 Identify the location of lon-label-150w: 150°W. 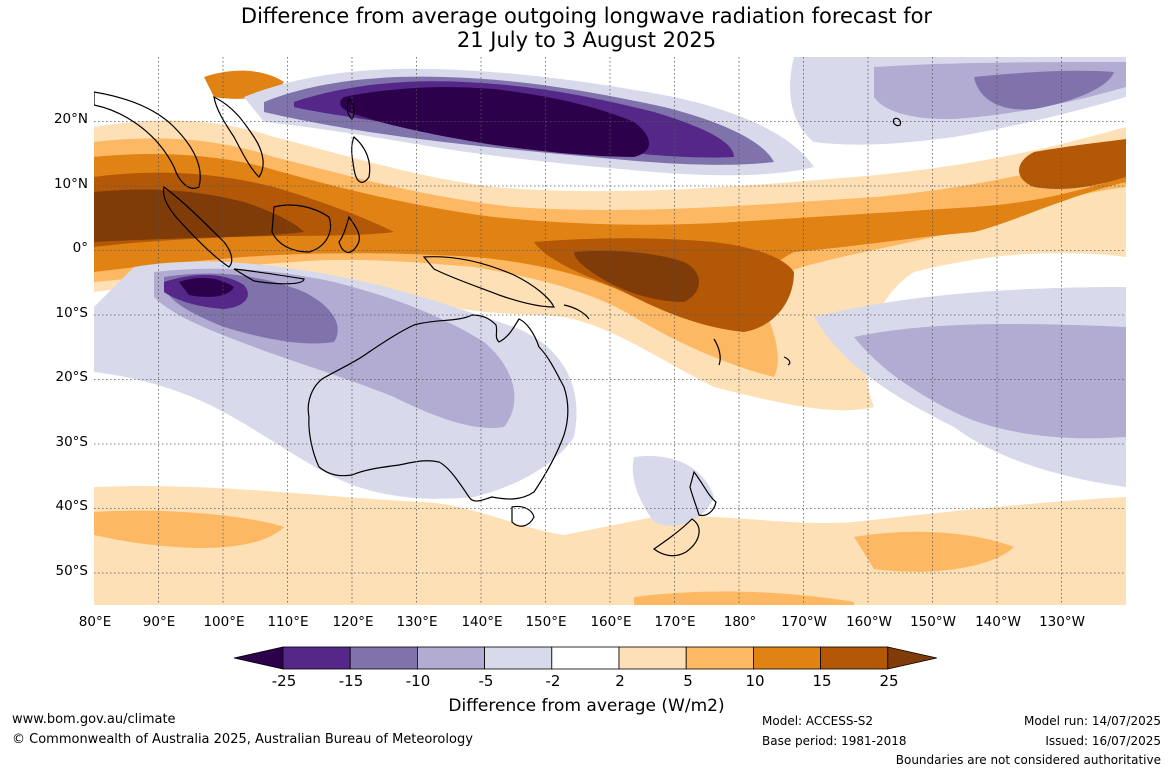
(933, 622).